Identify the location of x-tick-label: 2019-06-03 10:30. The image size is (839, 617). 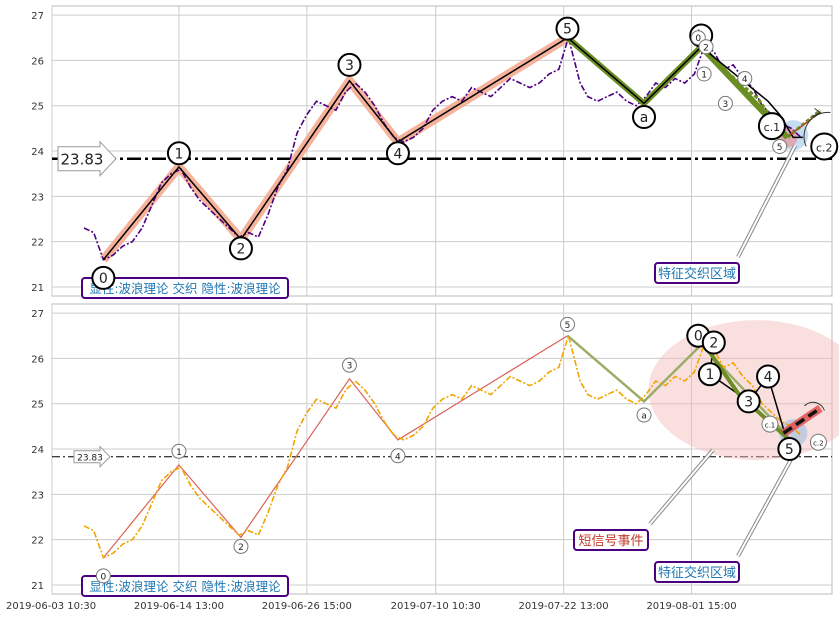
(51, 606).